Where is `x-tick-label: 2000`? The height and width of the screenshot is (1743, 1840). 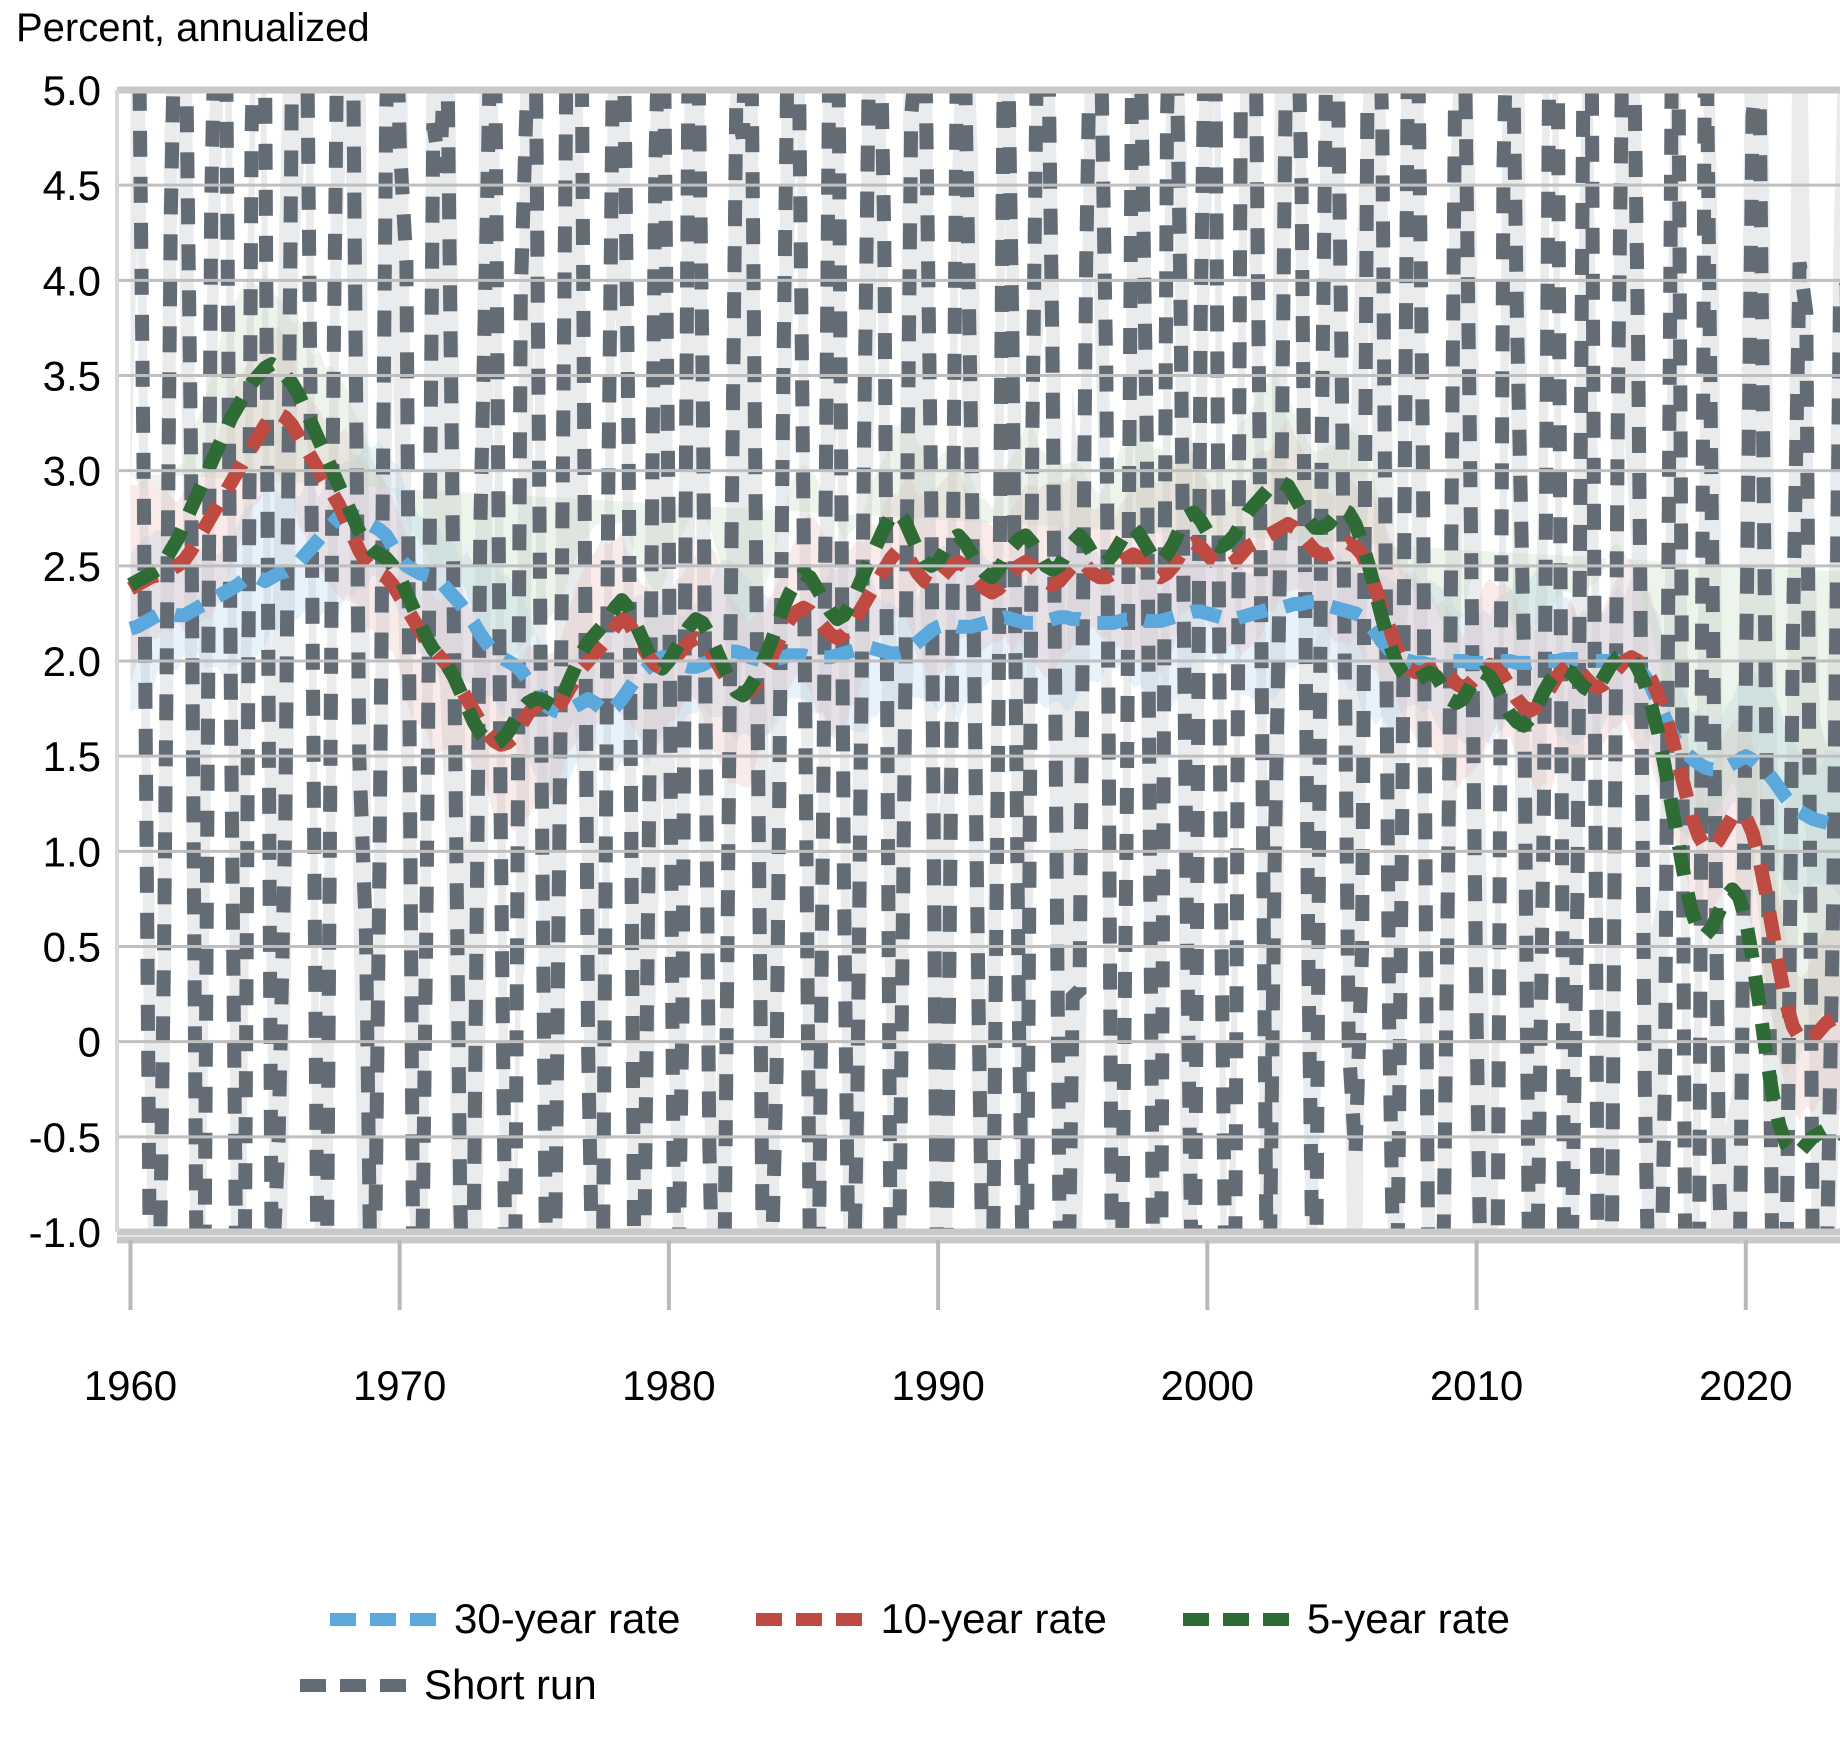
x-tick-label: 2000 is located at coordinates (1207, 1385).